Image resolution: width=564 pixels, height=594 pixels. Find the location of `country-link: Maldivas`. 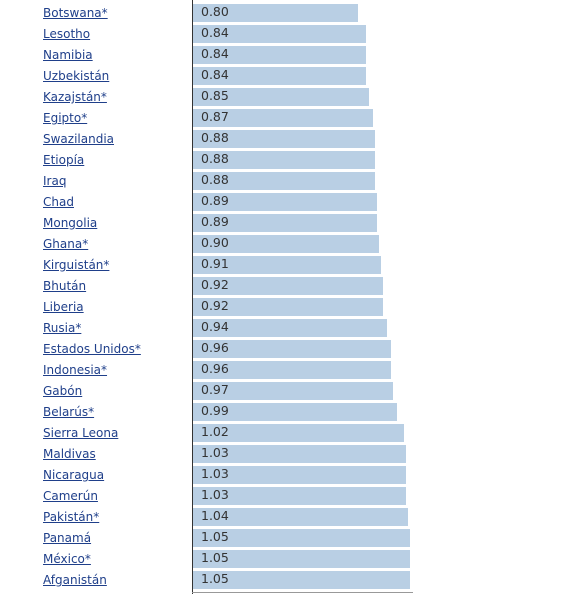

country-link: Maldivas is located at coordinates (69, 454).